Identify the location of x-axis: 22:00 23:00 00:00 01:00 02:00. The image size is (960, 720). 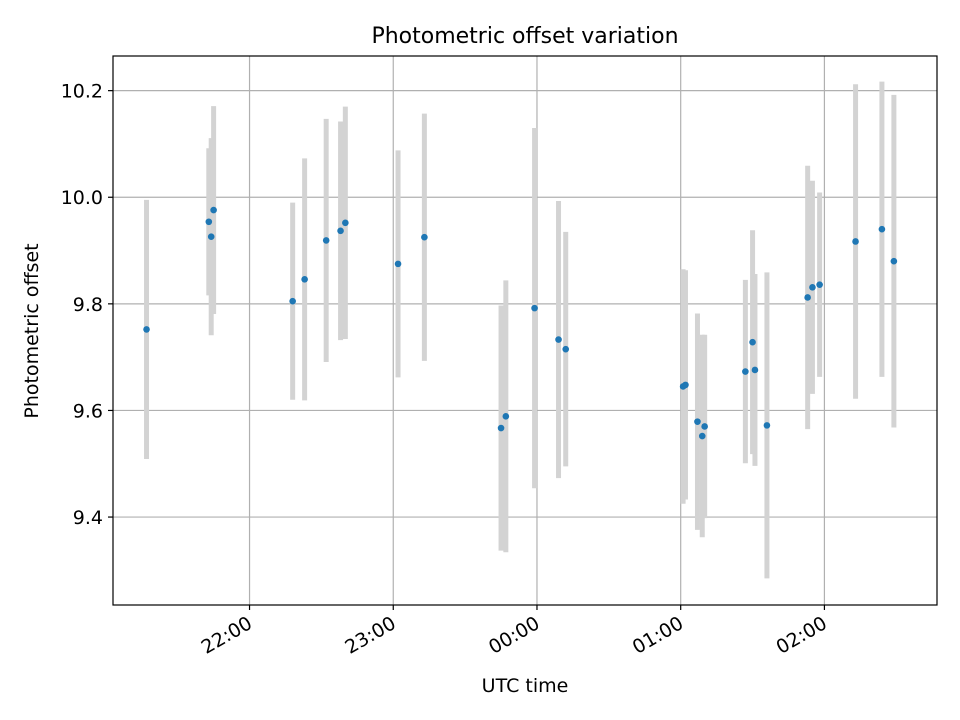
(514, 632).